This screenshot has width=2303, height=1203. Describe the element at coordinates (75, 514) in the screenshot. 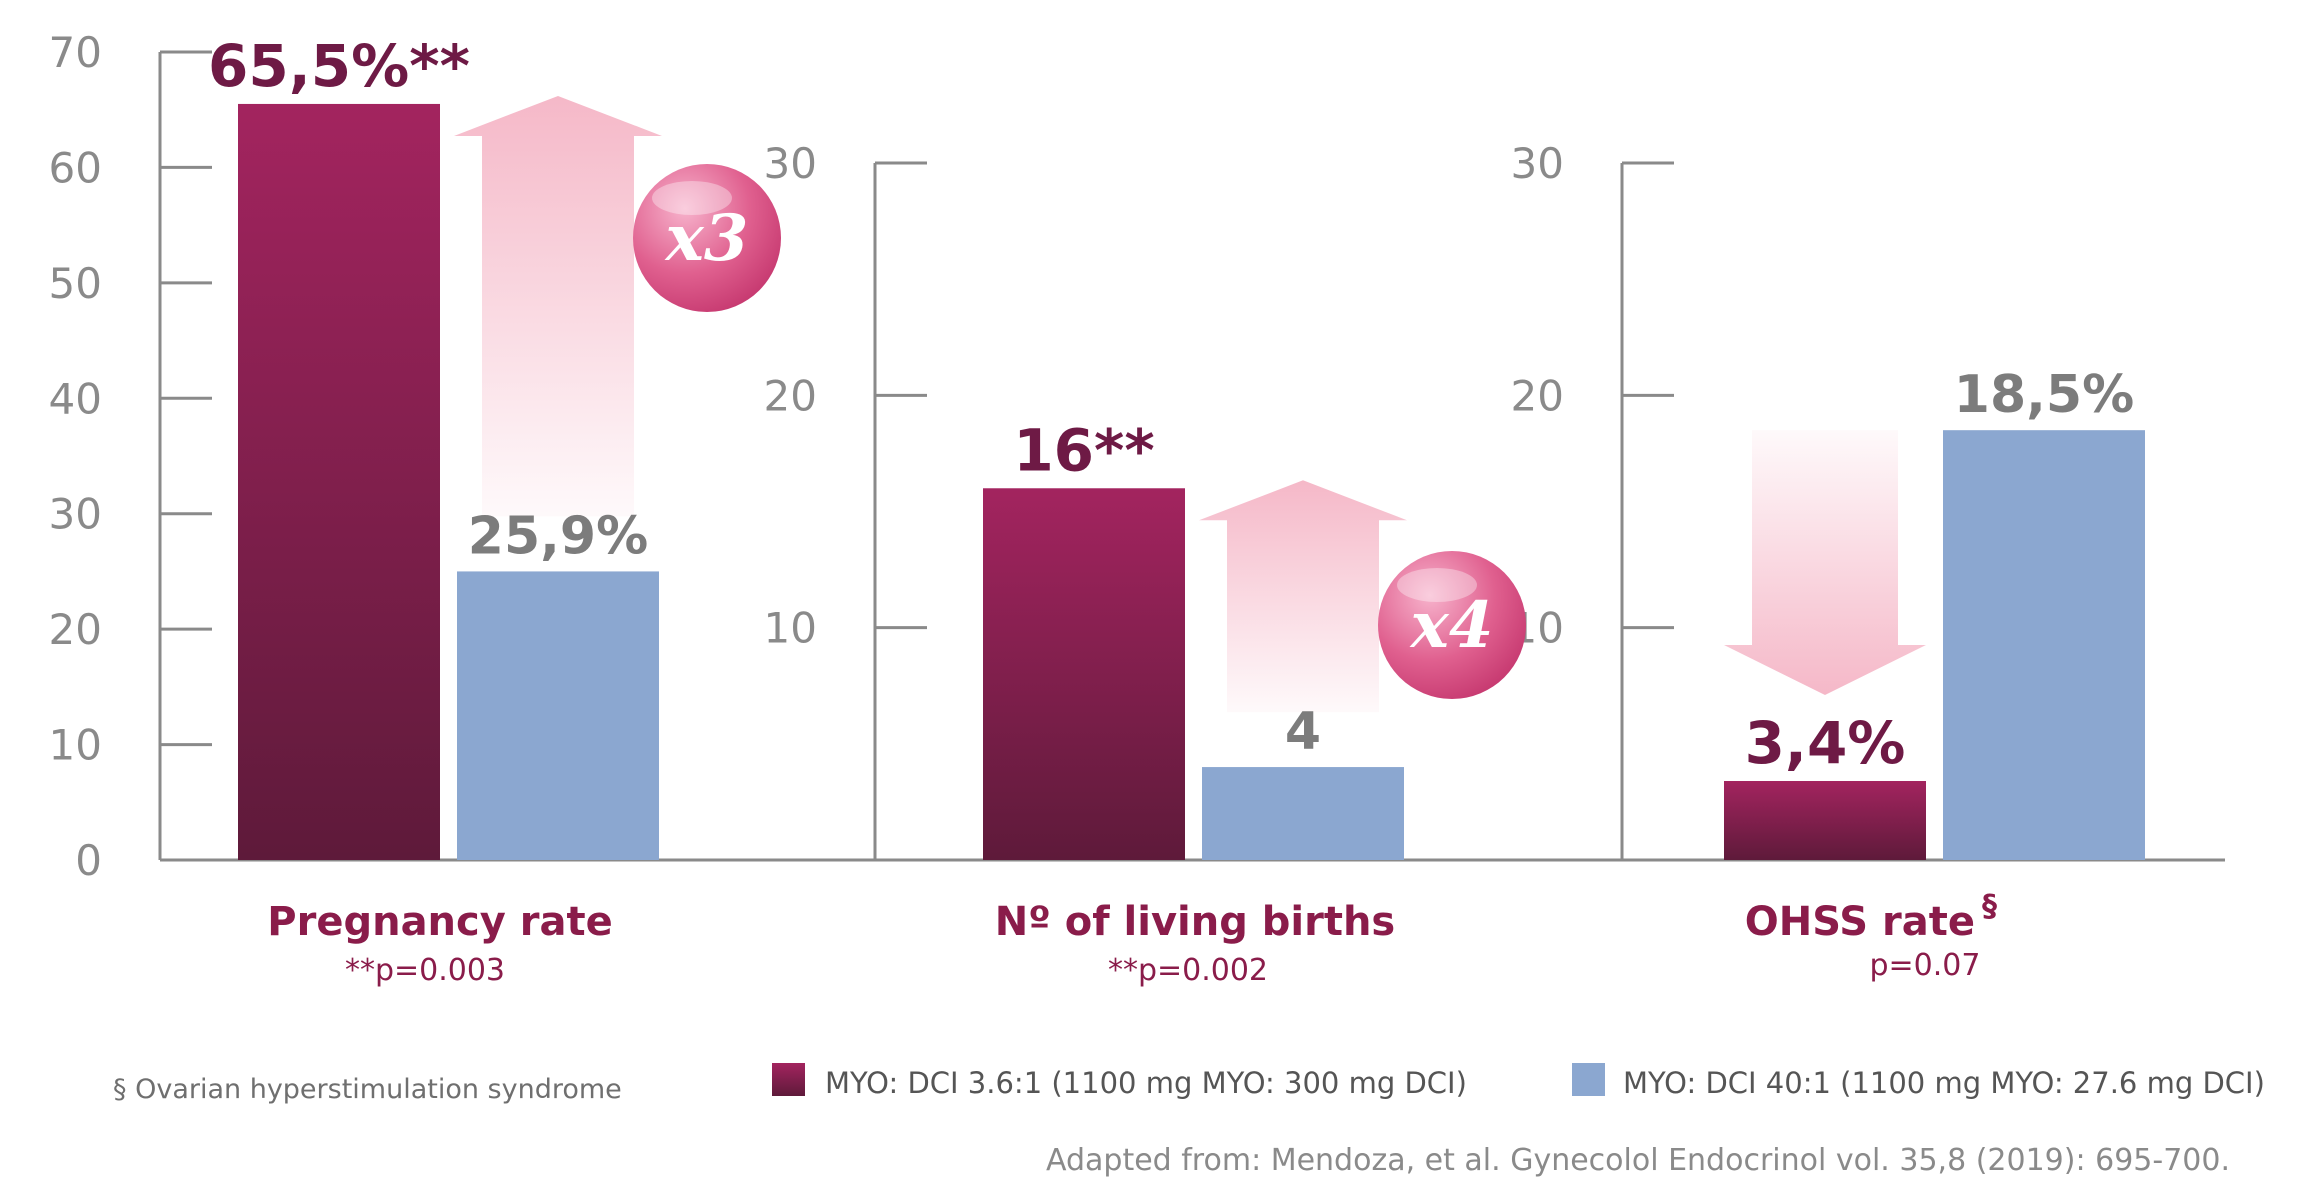

I see `y-tick-label-pregnancy-rate-30: 30` at that location.